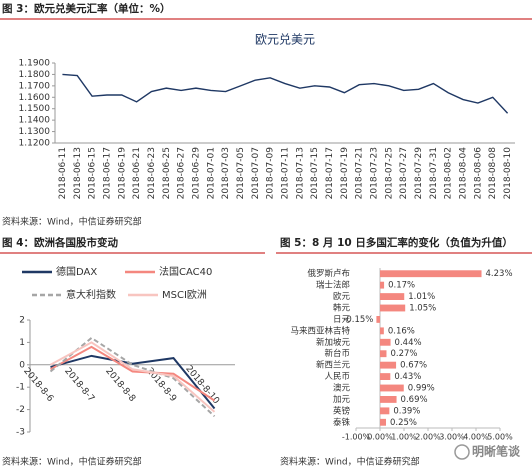 This screenshot has width=532, height=472. Describe the element at coordinates (35, 109) in the screenshot. I see `y-tick-label: 1.1500` at that location.